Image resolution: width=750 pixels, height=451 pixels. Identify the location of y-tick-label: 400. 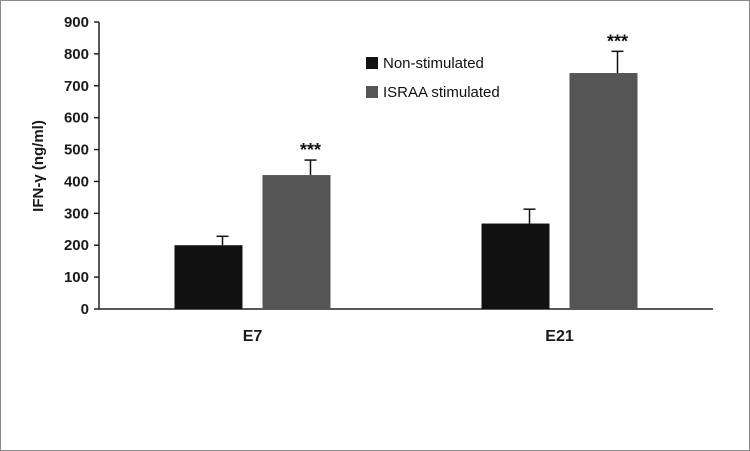
(76, 181).